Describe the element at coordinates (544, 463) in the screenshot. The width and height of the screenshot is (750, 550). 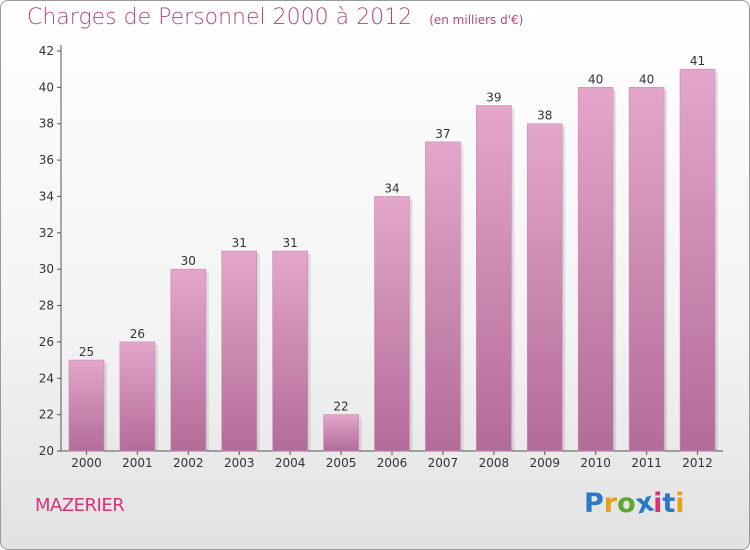
I see `x-tick-label: 2009` at that location.